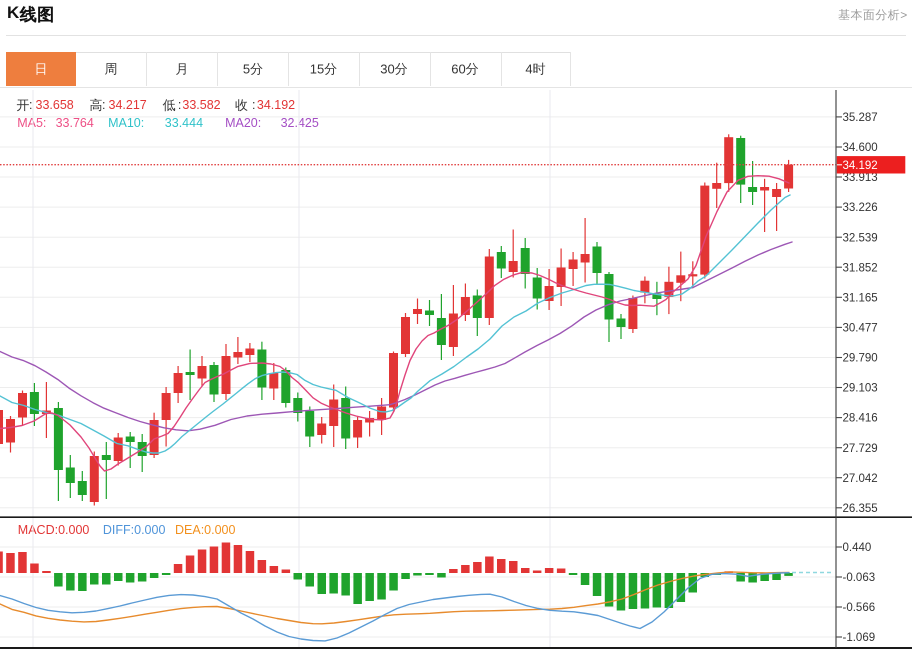 The height and width of the screenshot is (649, 912). Describe the element at coordinates (857, 548) in the screenshot. I see `svg-text: 0.440` at that location.